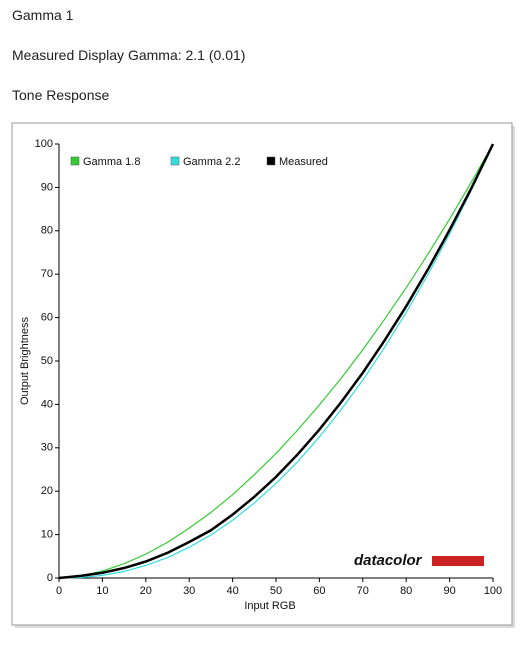  Describe the element at coordinates (232, 591) in the screenshot. I see `x-tick-label: 40` at that location.